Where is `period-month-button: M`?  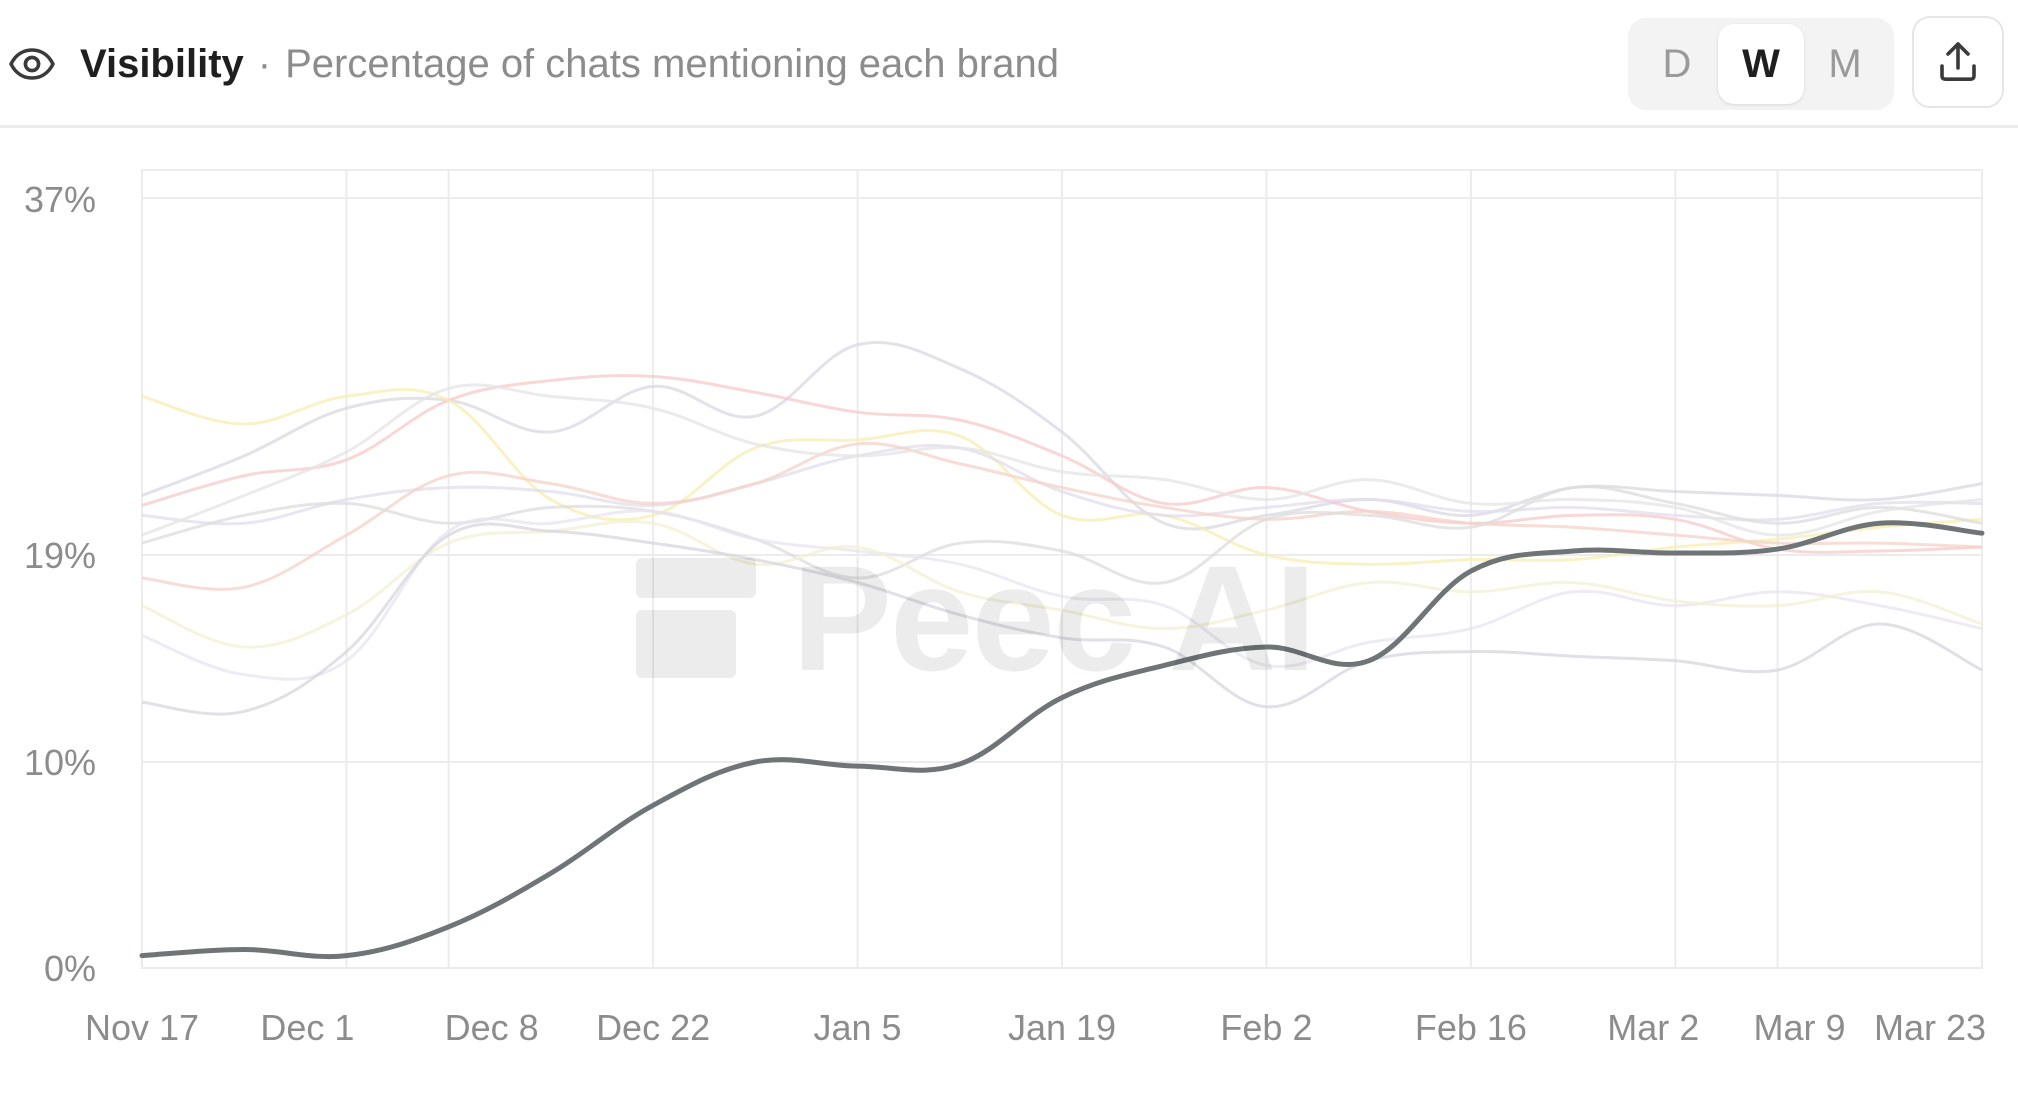 period-month-button: M is located at coordinates (1845, 63).